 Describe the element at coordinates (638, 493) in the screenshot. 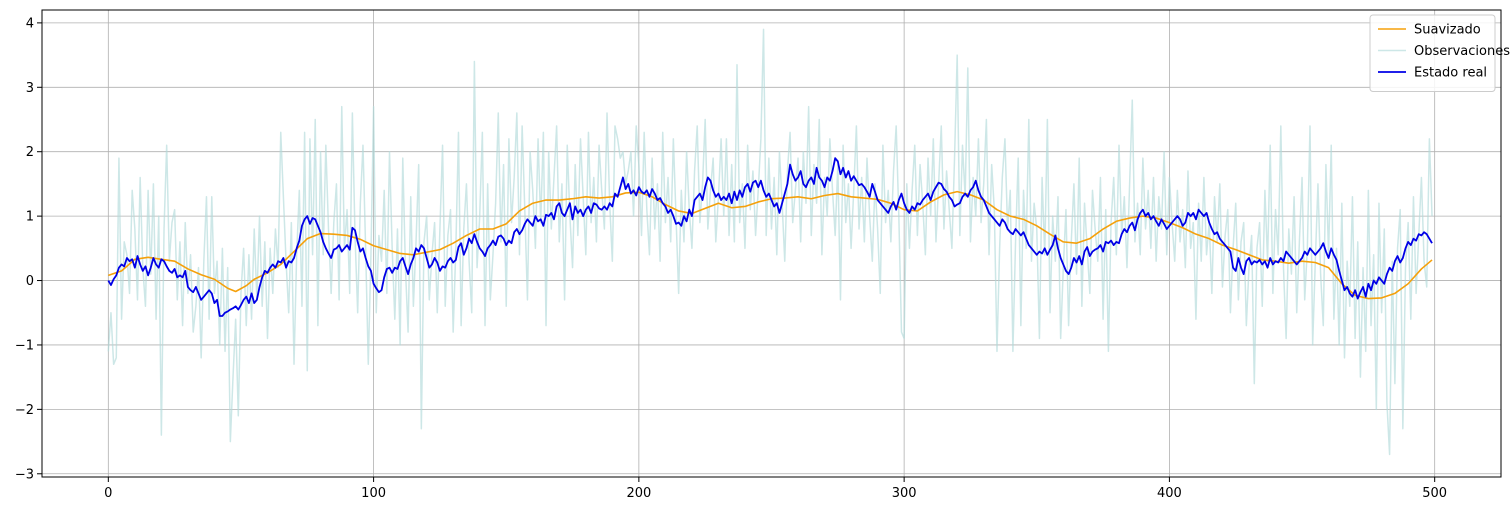

I see `x-tick-label: 200` at that location.